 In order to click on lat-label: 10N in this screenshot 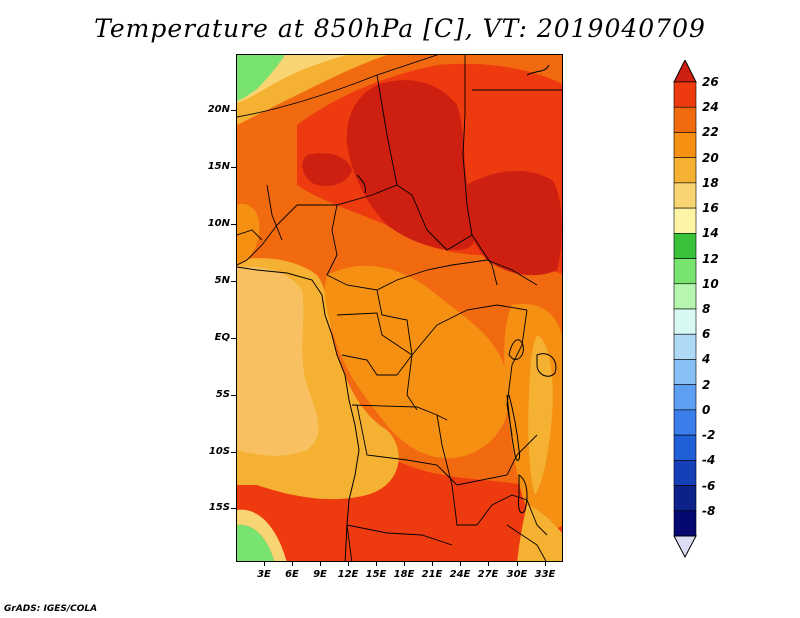, I will do `click(218, 223)`.